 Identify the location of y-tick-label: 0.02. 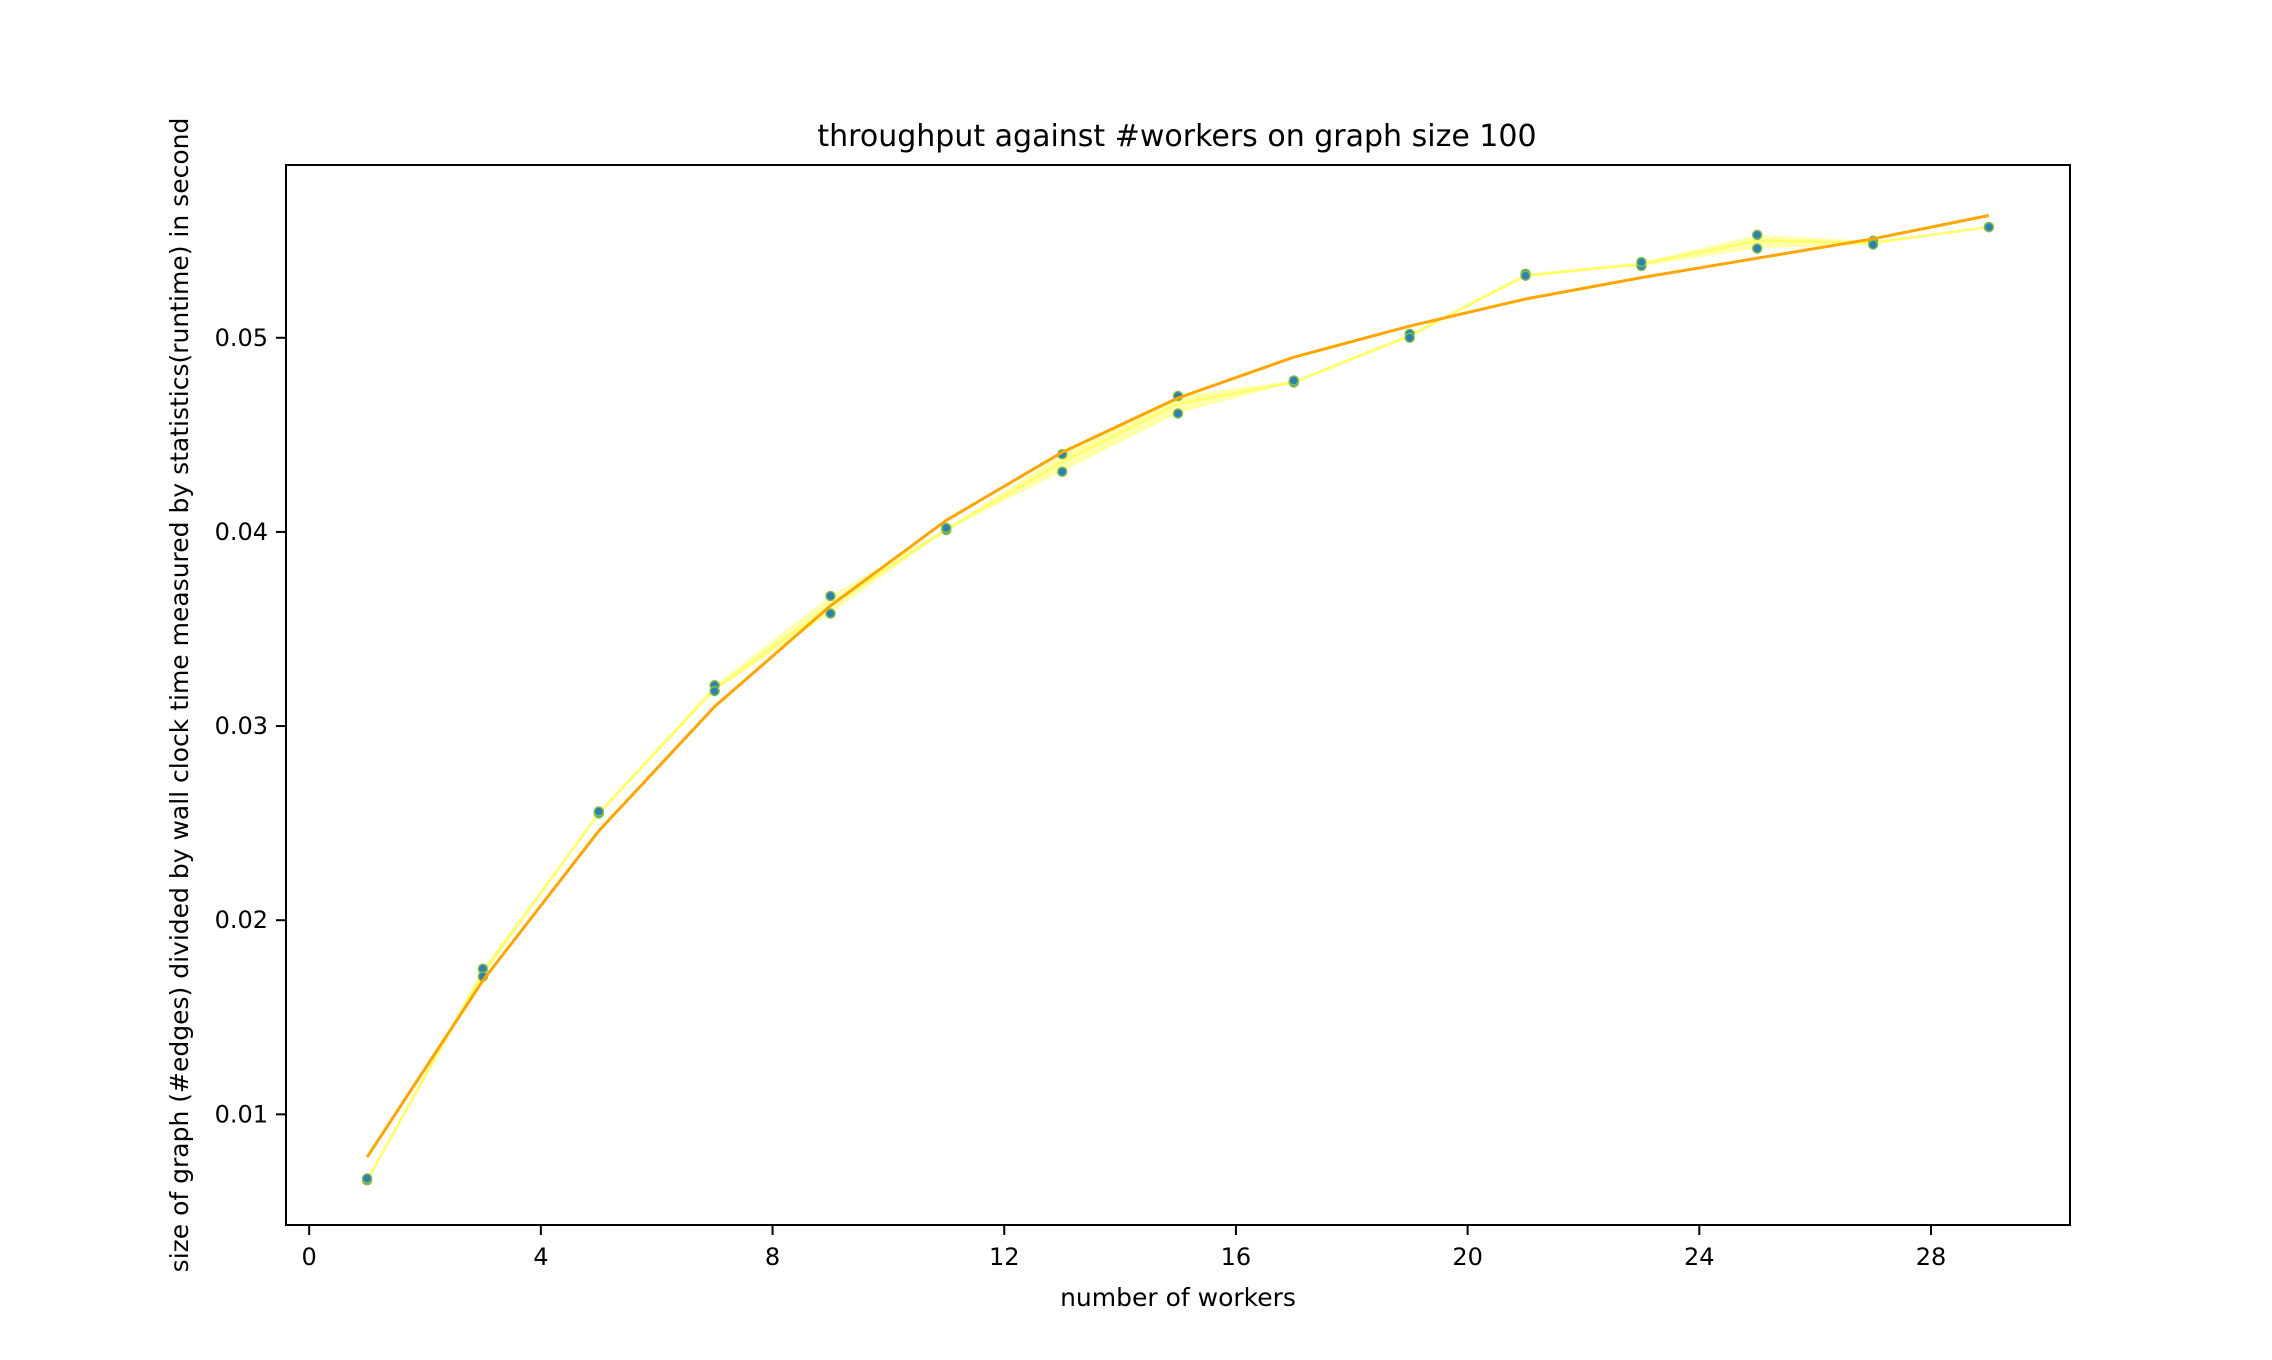
(241, 920).